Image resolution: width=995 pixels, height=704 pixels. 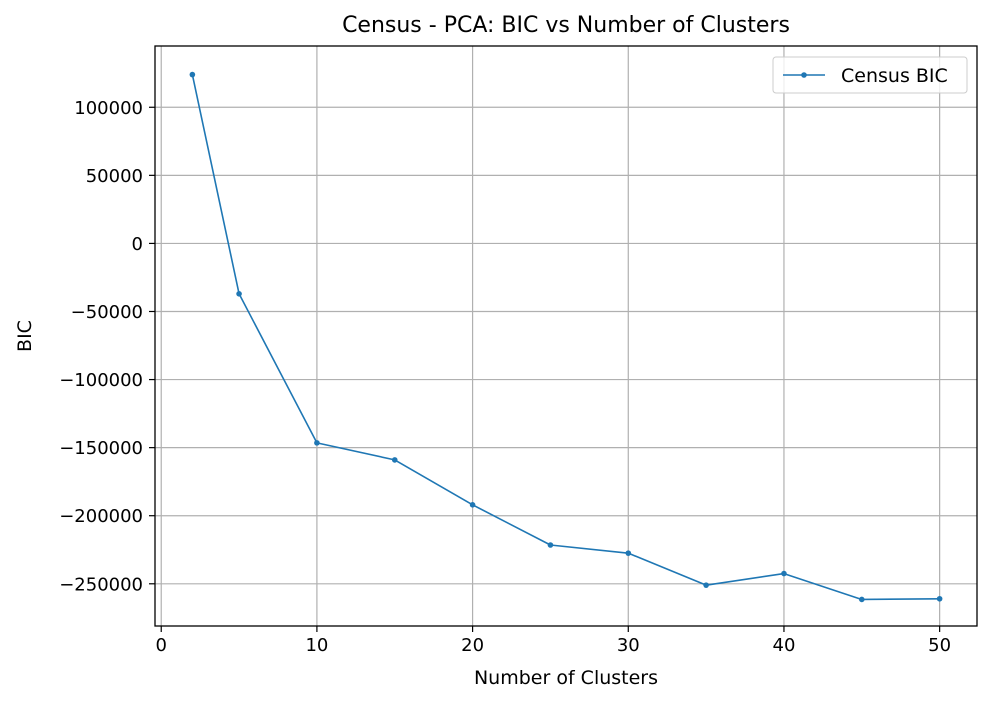 What do you see at coordinates (939, 645) in the screenshot?
I see `x-tick-label: 50` at bounding box center [939, 645].